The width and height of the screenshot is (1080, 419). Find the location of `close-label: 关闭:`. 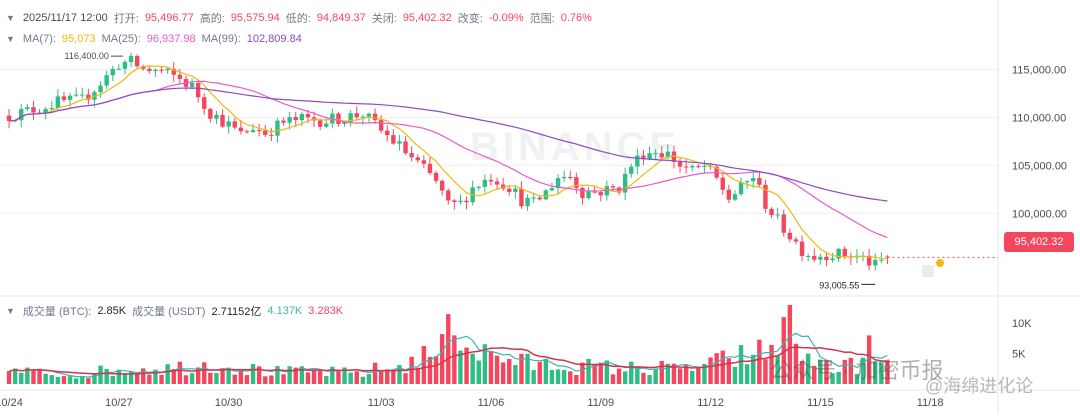

close-label: 关闭: is located at coordinates (384, 19).